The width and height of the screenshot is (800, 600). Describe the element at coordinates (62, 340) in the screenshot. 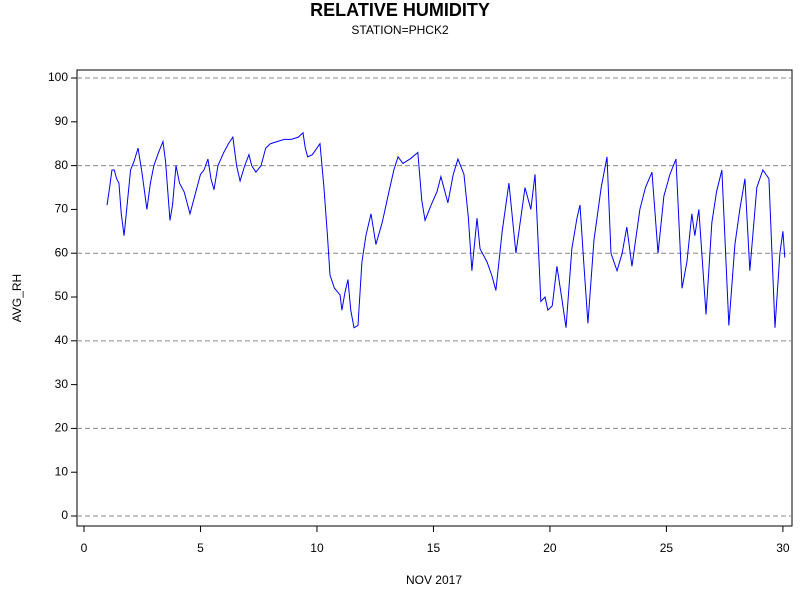

I see `y-tick-label: 40` at that location.